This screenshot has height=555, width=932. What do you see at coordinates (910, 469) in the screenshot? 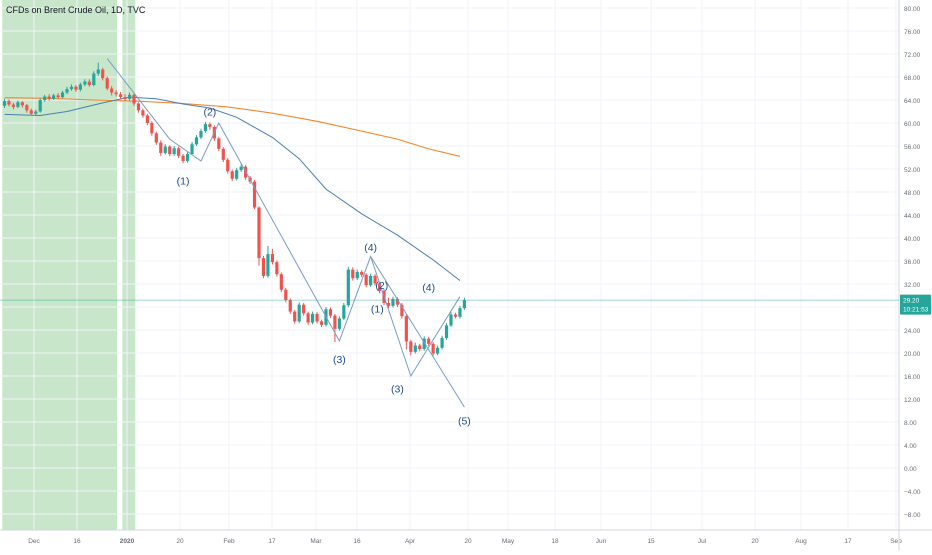
I see `y-tick-label: 0.00` at bounding box center [910, 469].